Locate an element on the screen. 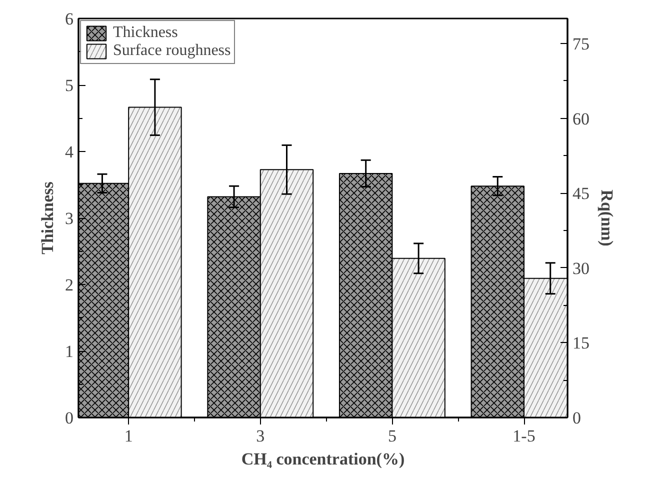  y2-tick-label: 0 is located at coordinates (576, 418).